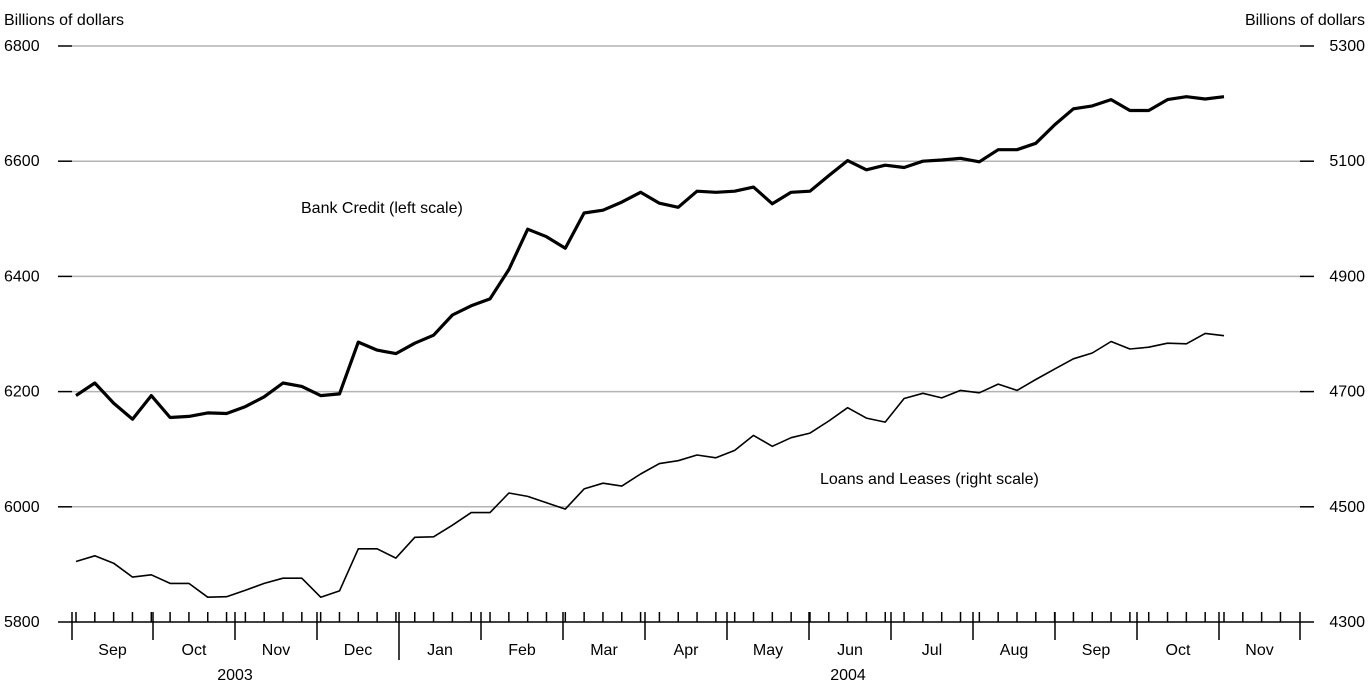 This screenshot has height=683, width=1369. I want to click on right-axis-label: Billions of dollars, so click(1305, 20).